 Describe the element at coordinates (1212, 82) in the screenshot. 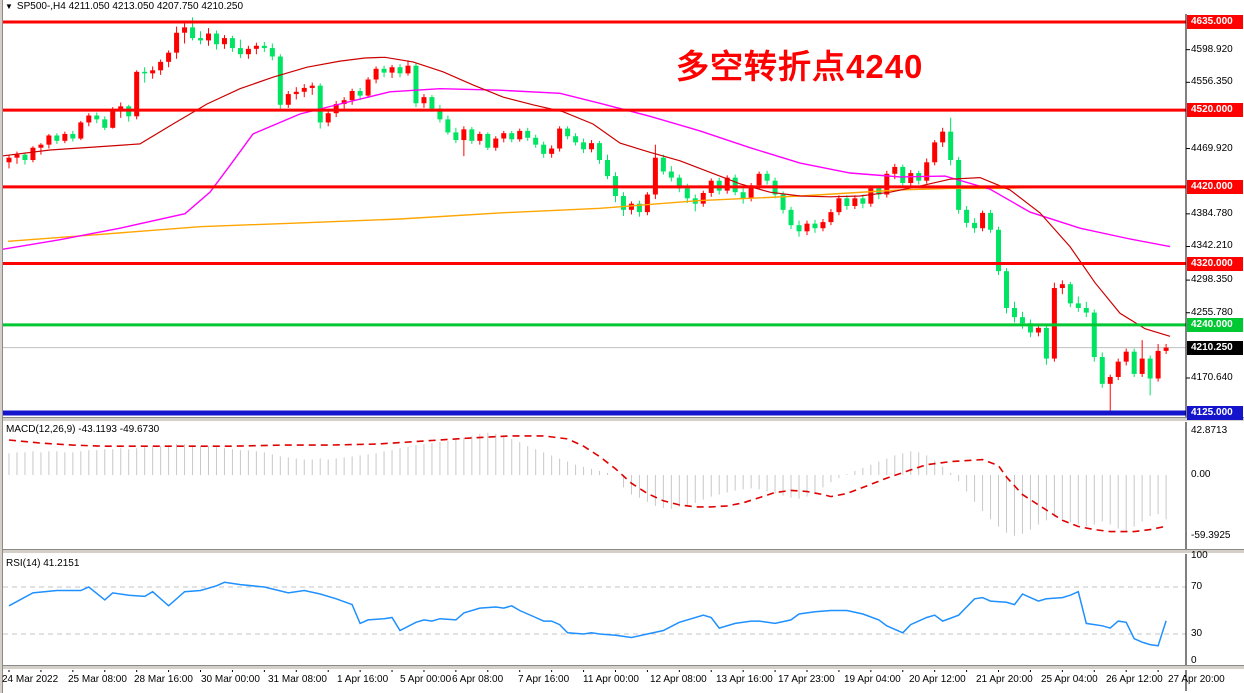

I see `price-label-4556.350: 4556.350` at that location.